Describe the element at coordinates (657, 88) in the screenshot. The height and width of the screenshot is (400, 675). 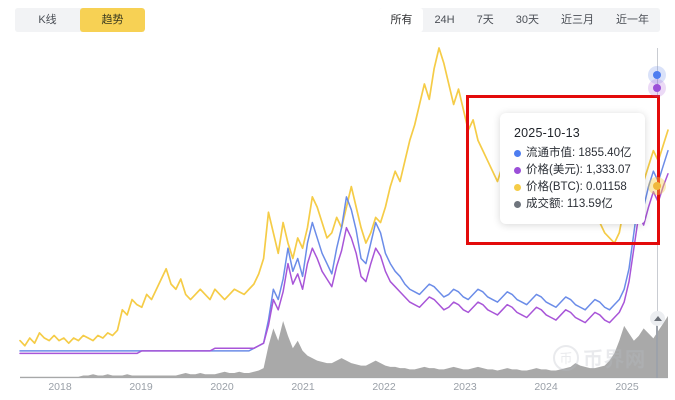
I see `price-usd-point-marker` at that location.